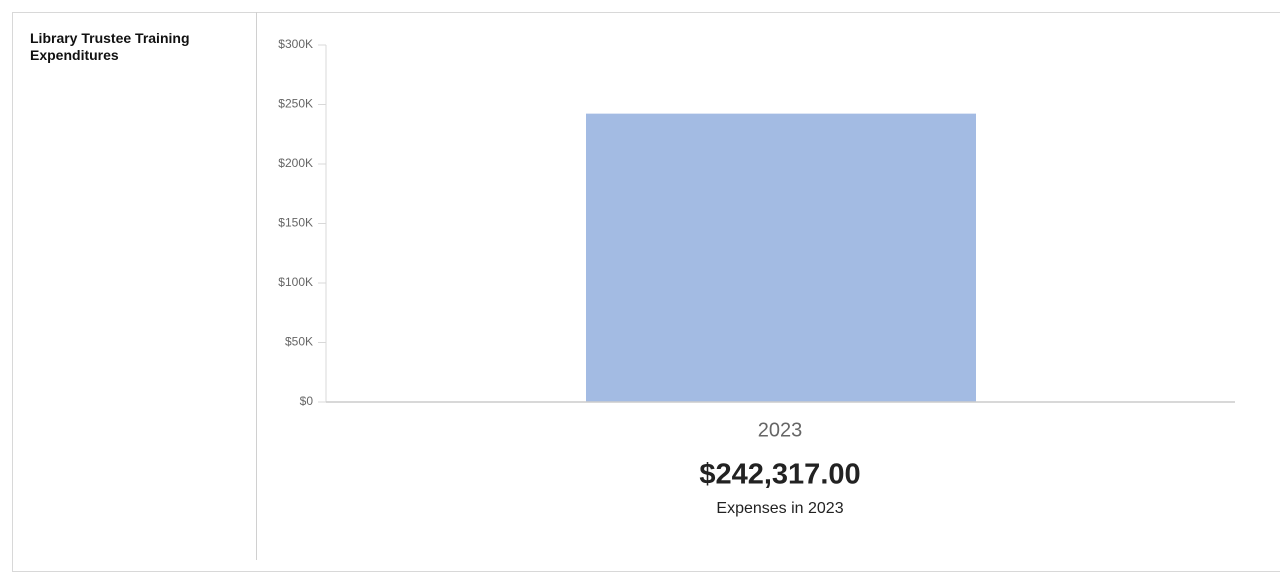 This screenshot has height=572, width=1280. Describe the element at coordinates (295, 44) in the screenshot. I see `y-tick-label: $300K` at that location.